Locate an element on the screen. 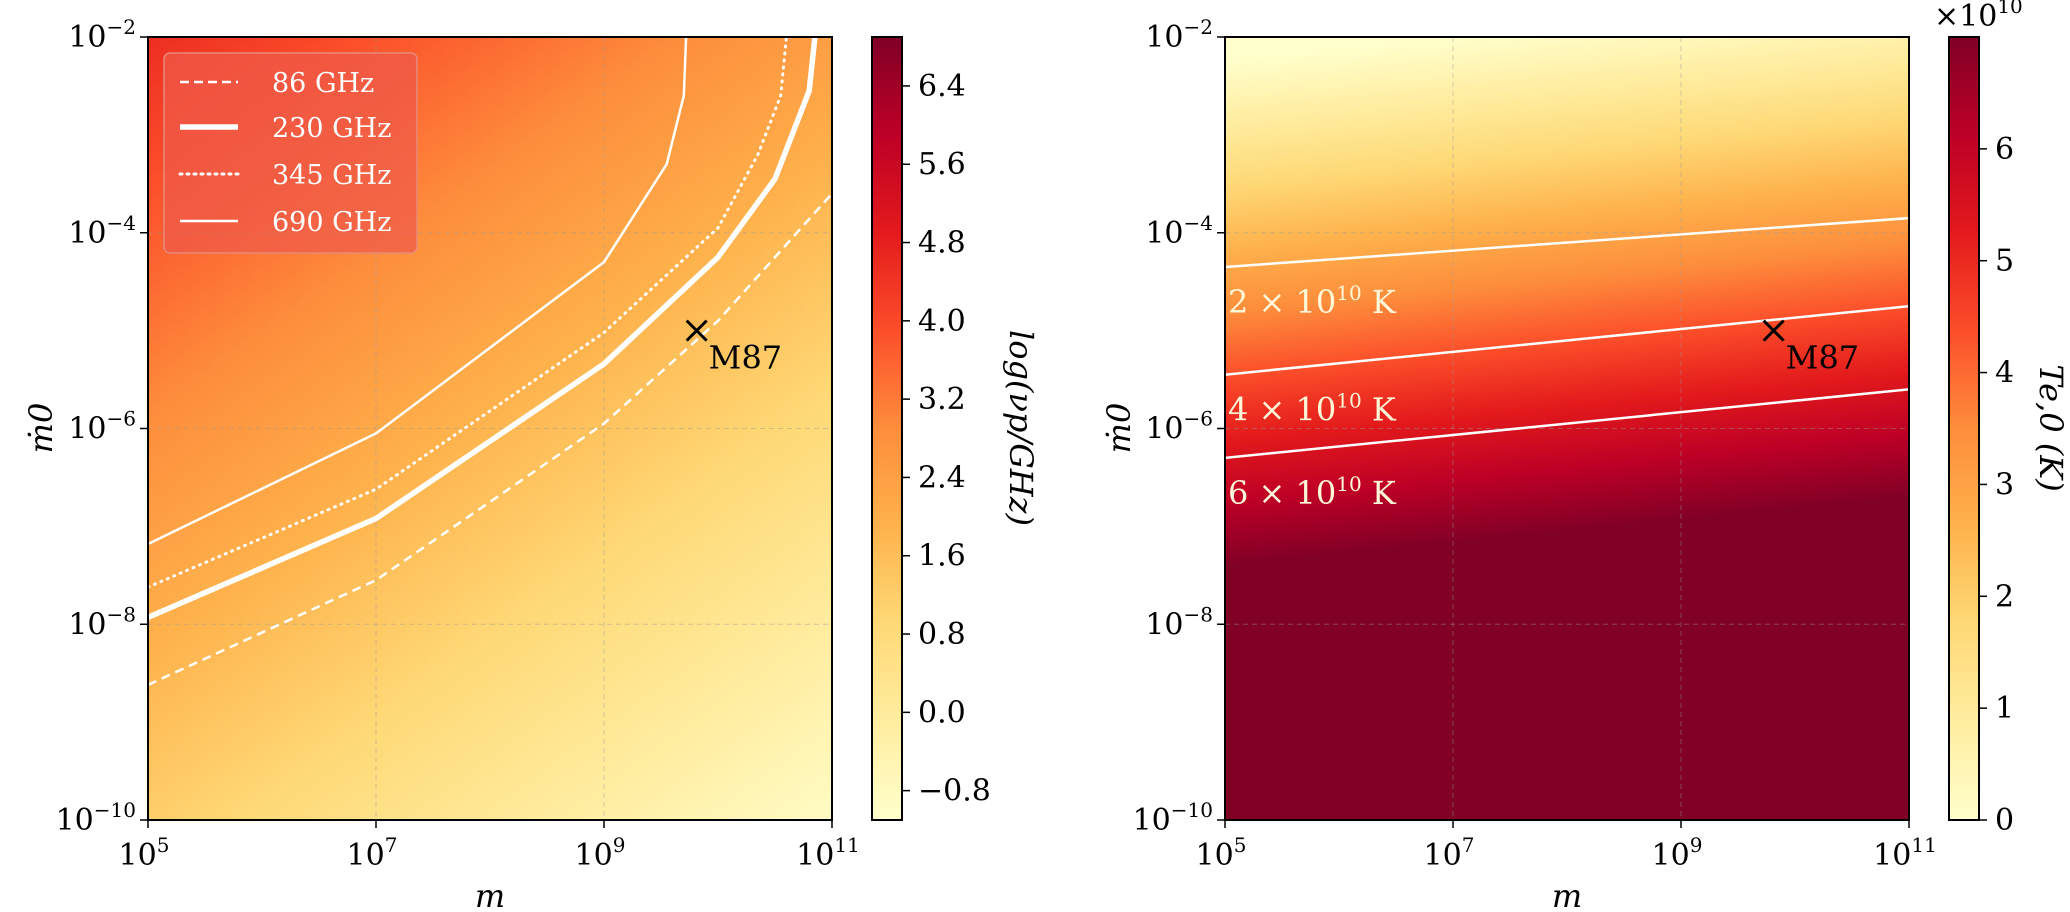  contours-temperature is located at coordinates (1567, 338).